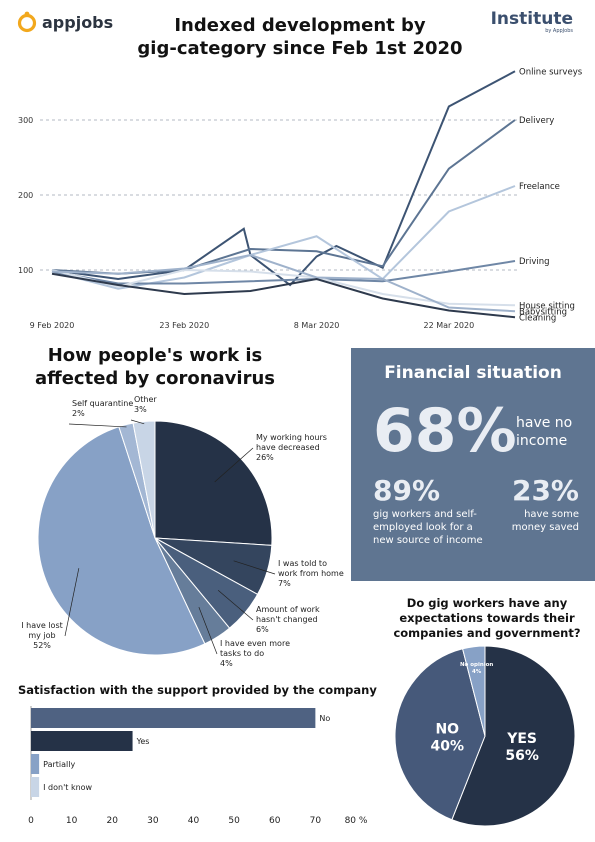  I want to click on bar-category-label: No, so click(324, 718).